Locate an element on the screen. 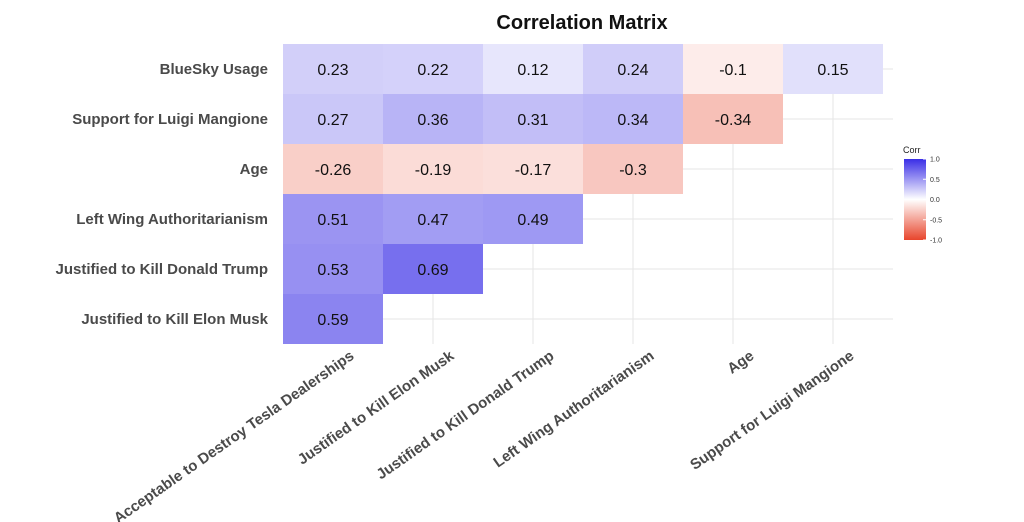 The image size is (1024, 522). x-tick-label: Age is located at coordinates (740, 362).